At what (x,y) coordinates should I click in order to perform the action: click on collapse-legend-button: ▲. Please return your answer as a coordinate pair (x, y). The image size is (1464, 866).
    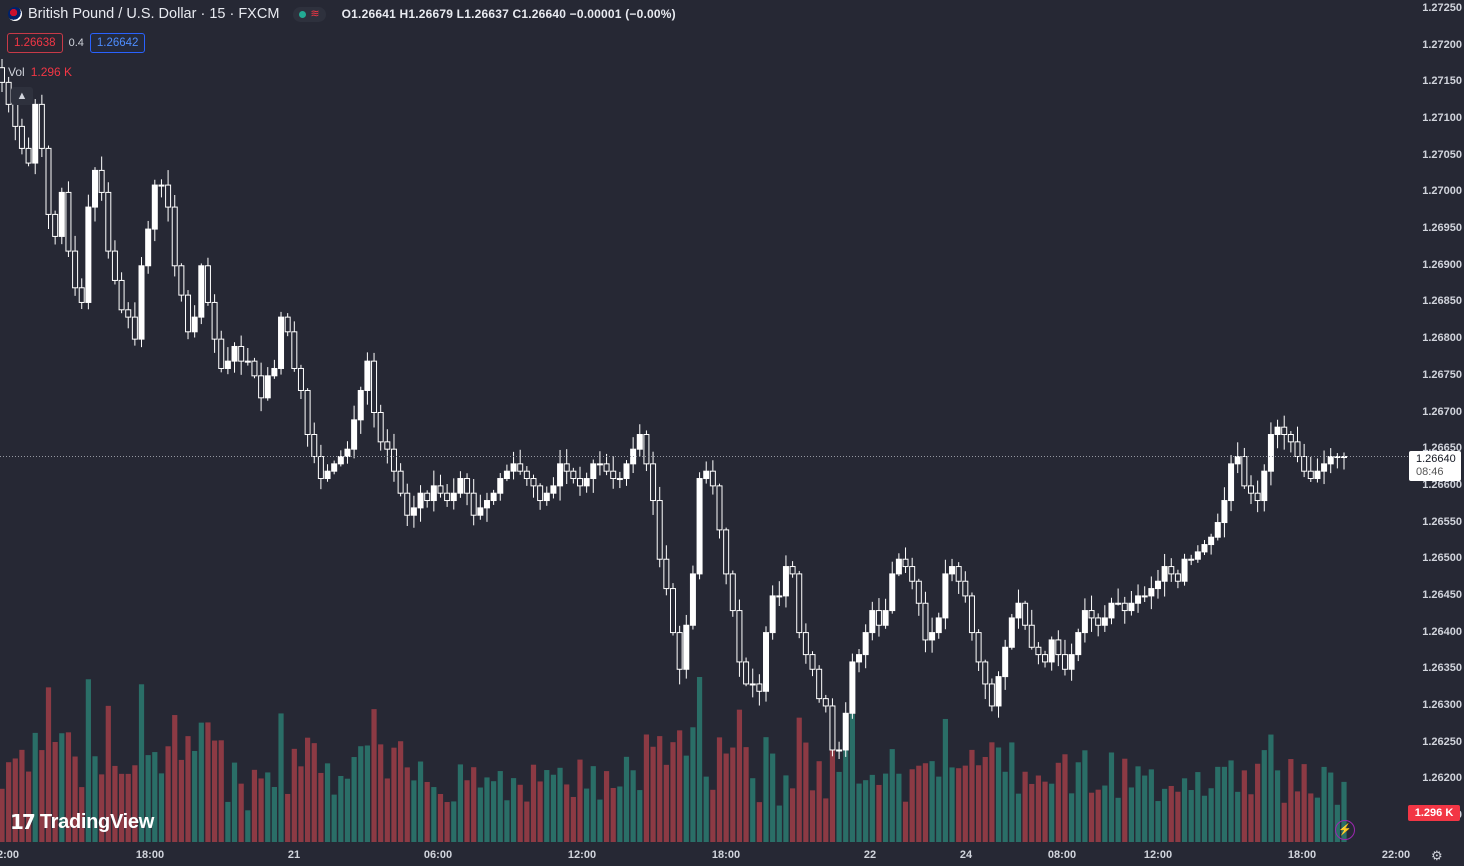
    Looking at the image, I should click on (22, 96).